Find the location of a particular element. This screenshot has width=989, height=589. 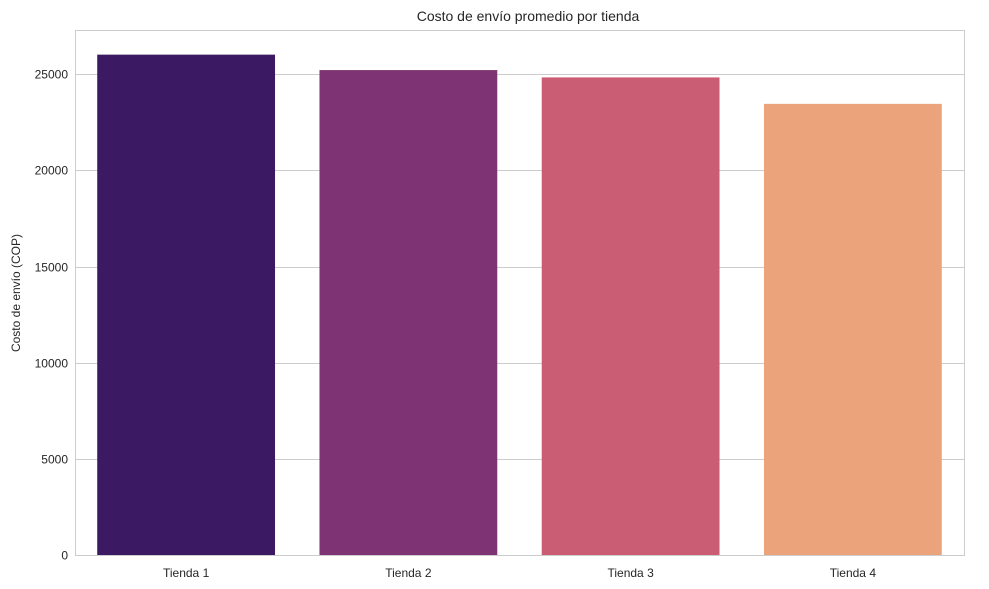

y-tick-label: 10000 is located at coordinates (52, 364).